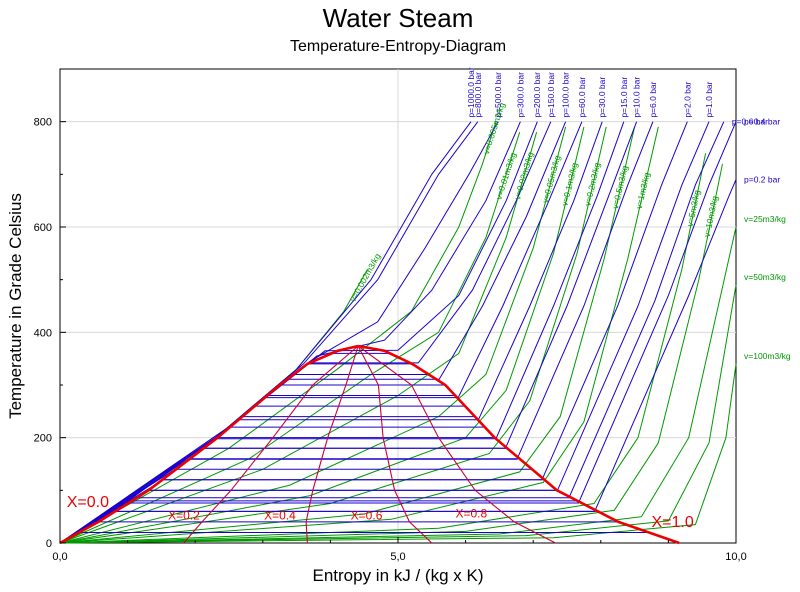 This screenshot has width=800, height=592. I want to click on isobar-label-p-0-4-bar: p=0.4 bar, so click(762, 122).